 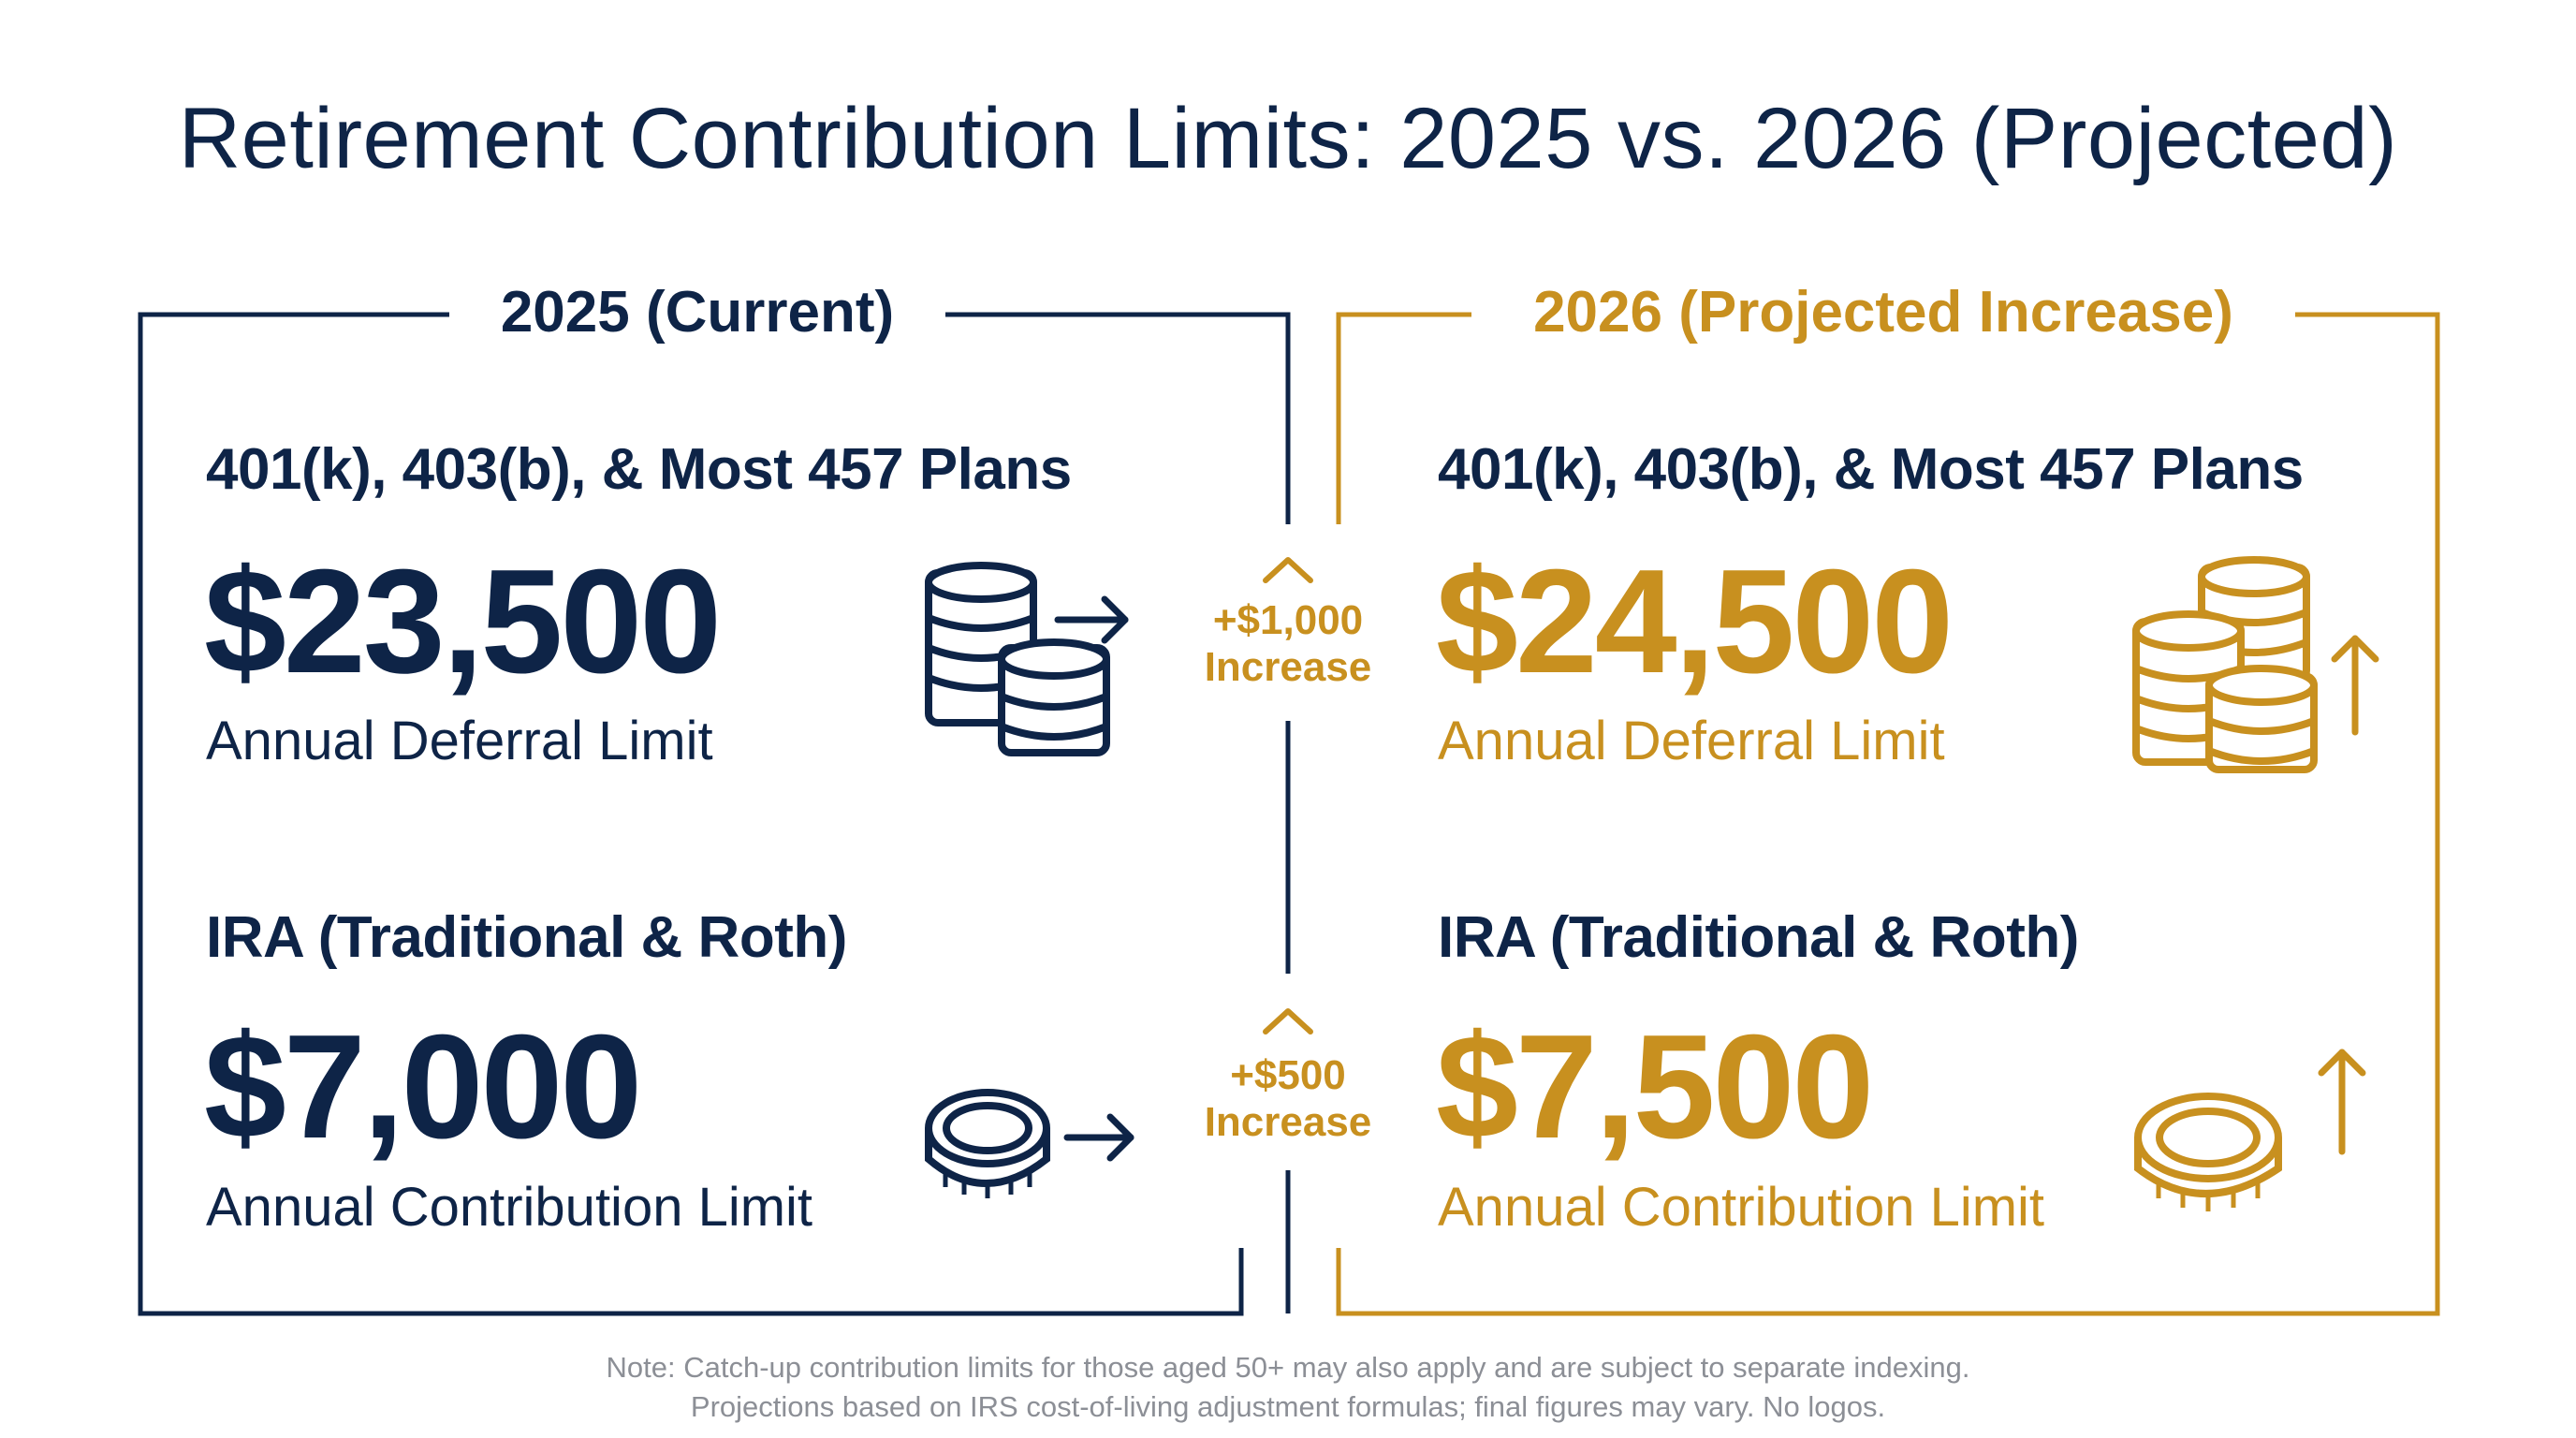 I want to click on coin-stacks-arrow-right-icon, so click(x=1027, y=659).